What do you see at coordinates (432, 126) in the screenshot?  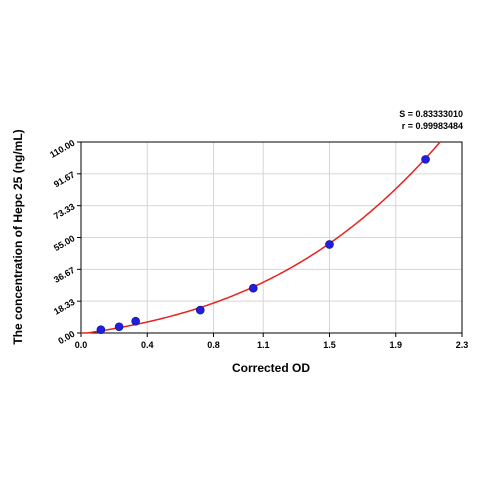 I see `stat-r: r = 0.99983484` at bounding box center [432, 126].